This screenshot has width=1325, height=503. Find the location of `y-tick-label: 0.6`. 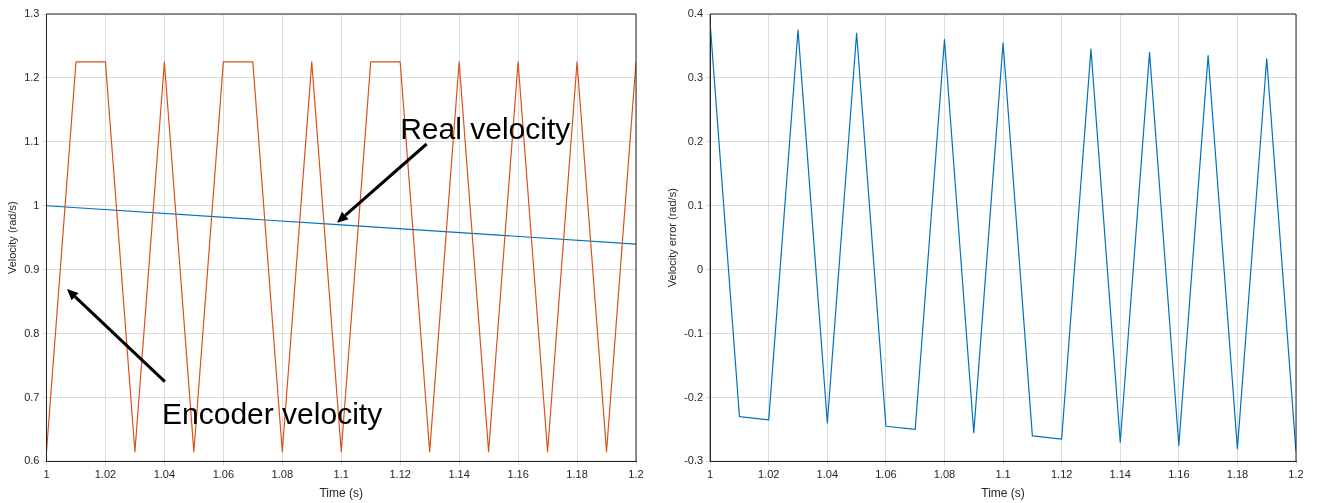

y-tick-label: 0.6 is located at coordinates (32, 460).